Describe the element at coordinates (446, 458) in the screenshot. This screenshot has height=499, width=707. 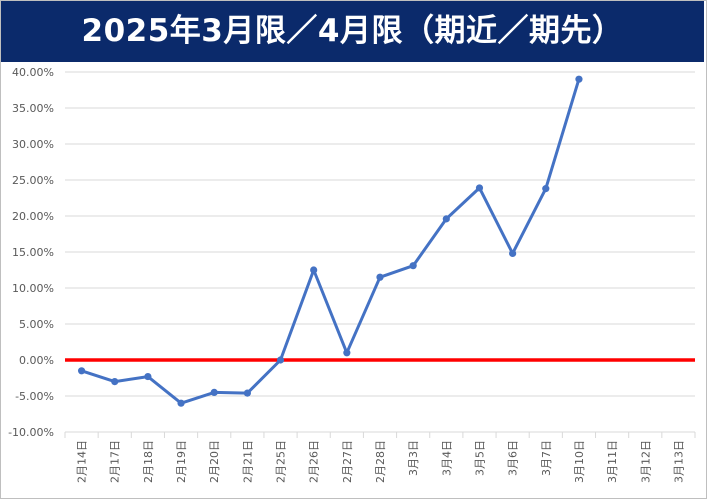
I see `x-tick-label: 3月4日` at that location.